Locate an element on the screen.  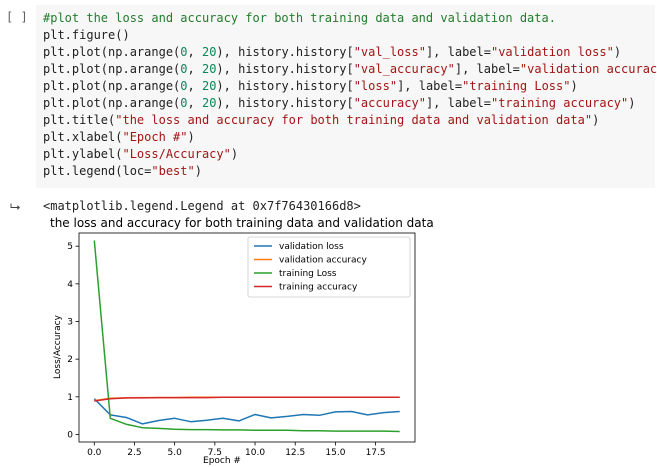
code-token: "training accuracy" is located at coordinates (559, 103).